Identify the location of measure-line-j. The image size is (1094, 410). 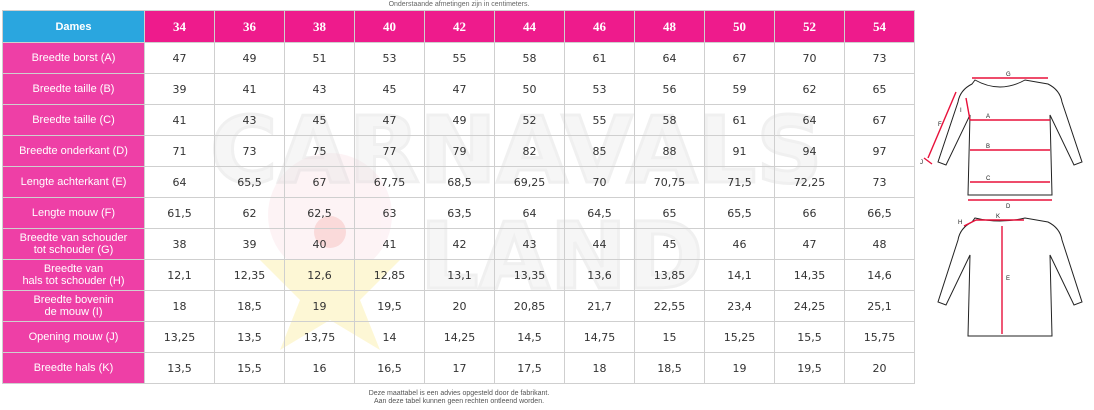
(928, 161).